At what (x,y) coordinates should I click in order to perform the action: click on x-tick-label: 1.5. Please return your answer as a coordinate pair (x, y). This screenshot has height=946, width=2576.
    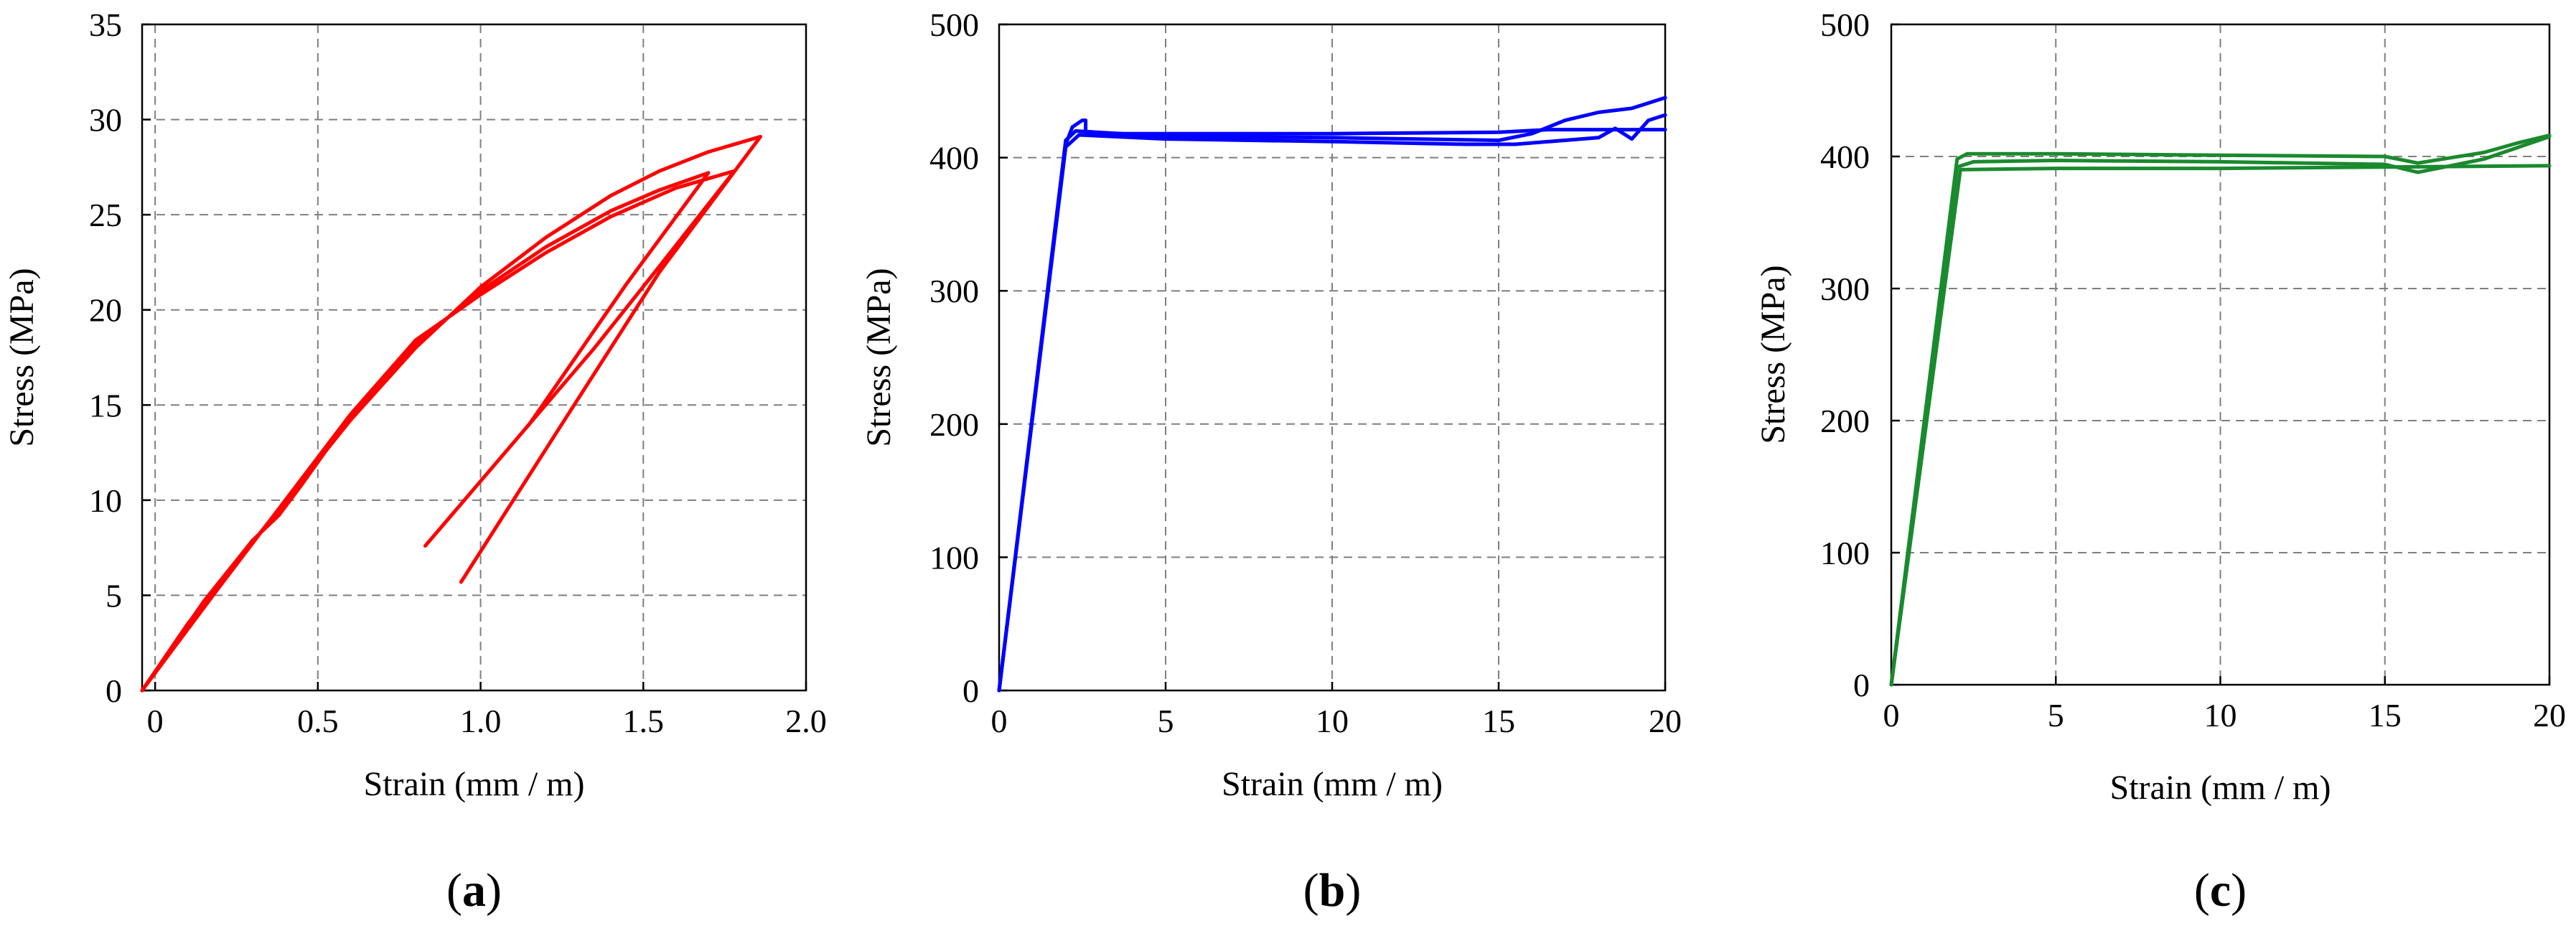
    Looking at the image, I should click on (644, 721).